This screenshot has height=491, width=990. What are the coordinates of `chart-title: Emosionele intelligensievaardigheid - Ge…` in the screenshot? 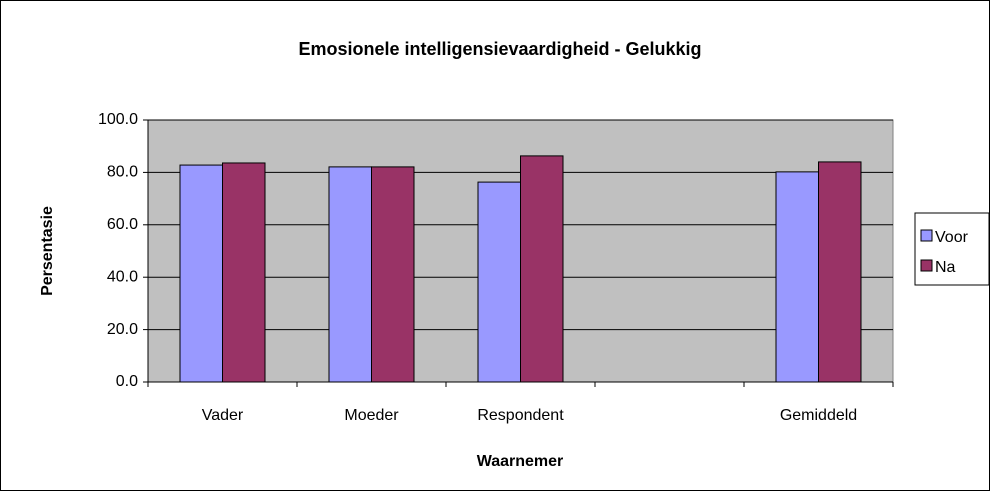 It's located at (499, 49).